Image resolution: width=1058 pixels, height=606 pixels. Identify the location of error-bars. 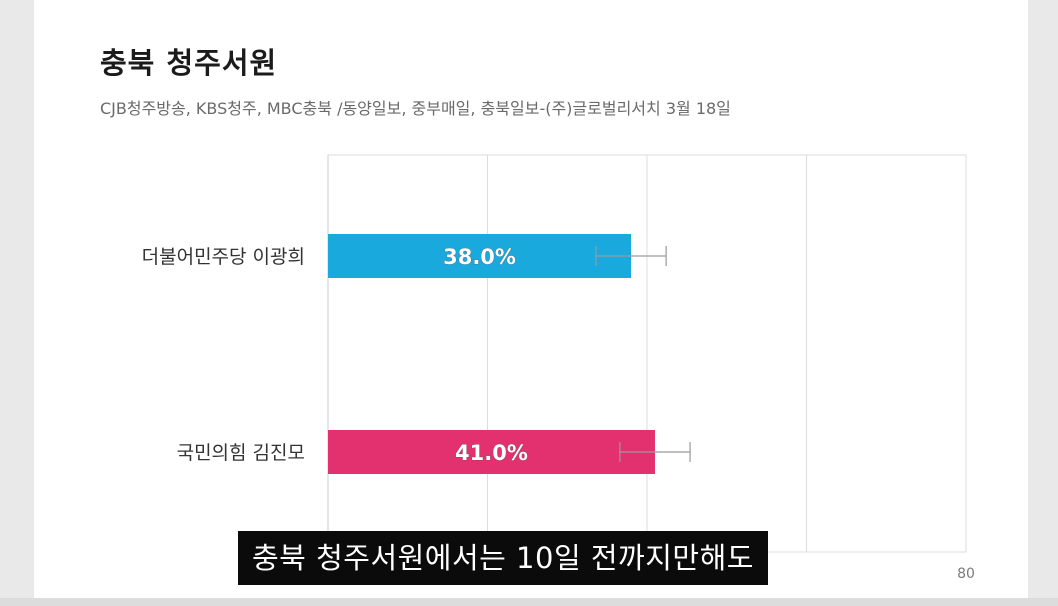
(643, 354).